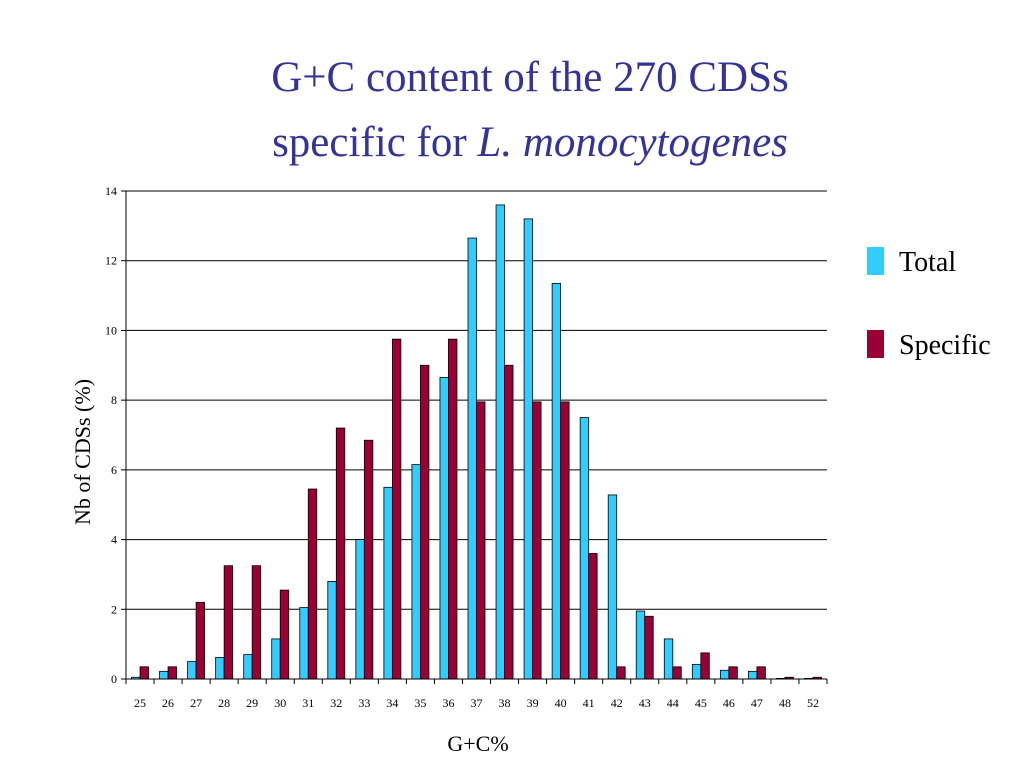 This screenshot has height=768, width=1024. What do you see at coordinates (929, 304) in the screenshot?
I see `legend: Total Specific` at bounding box center [929, 304].